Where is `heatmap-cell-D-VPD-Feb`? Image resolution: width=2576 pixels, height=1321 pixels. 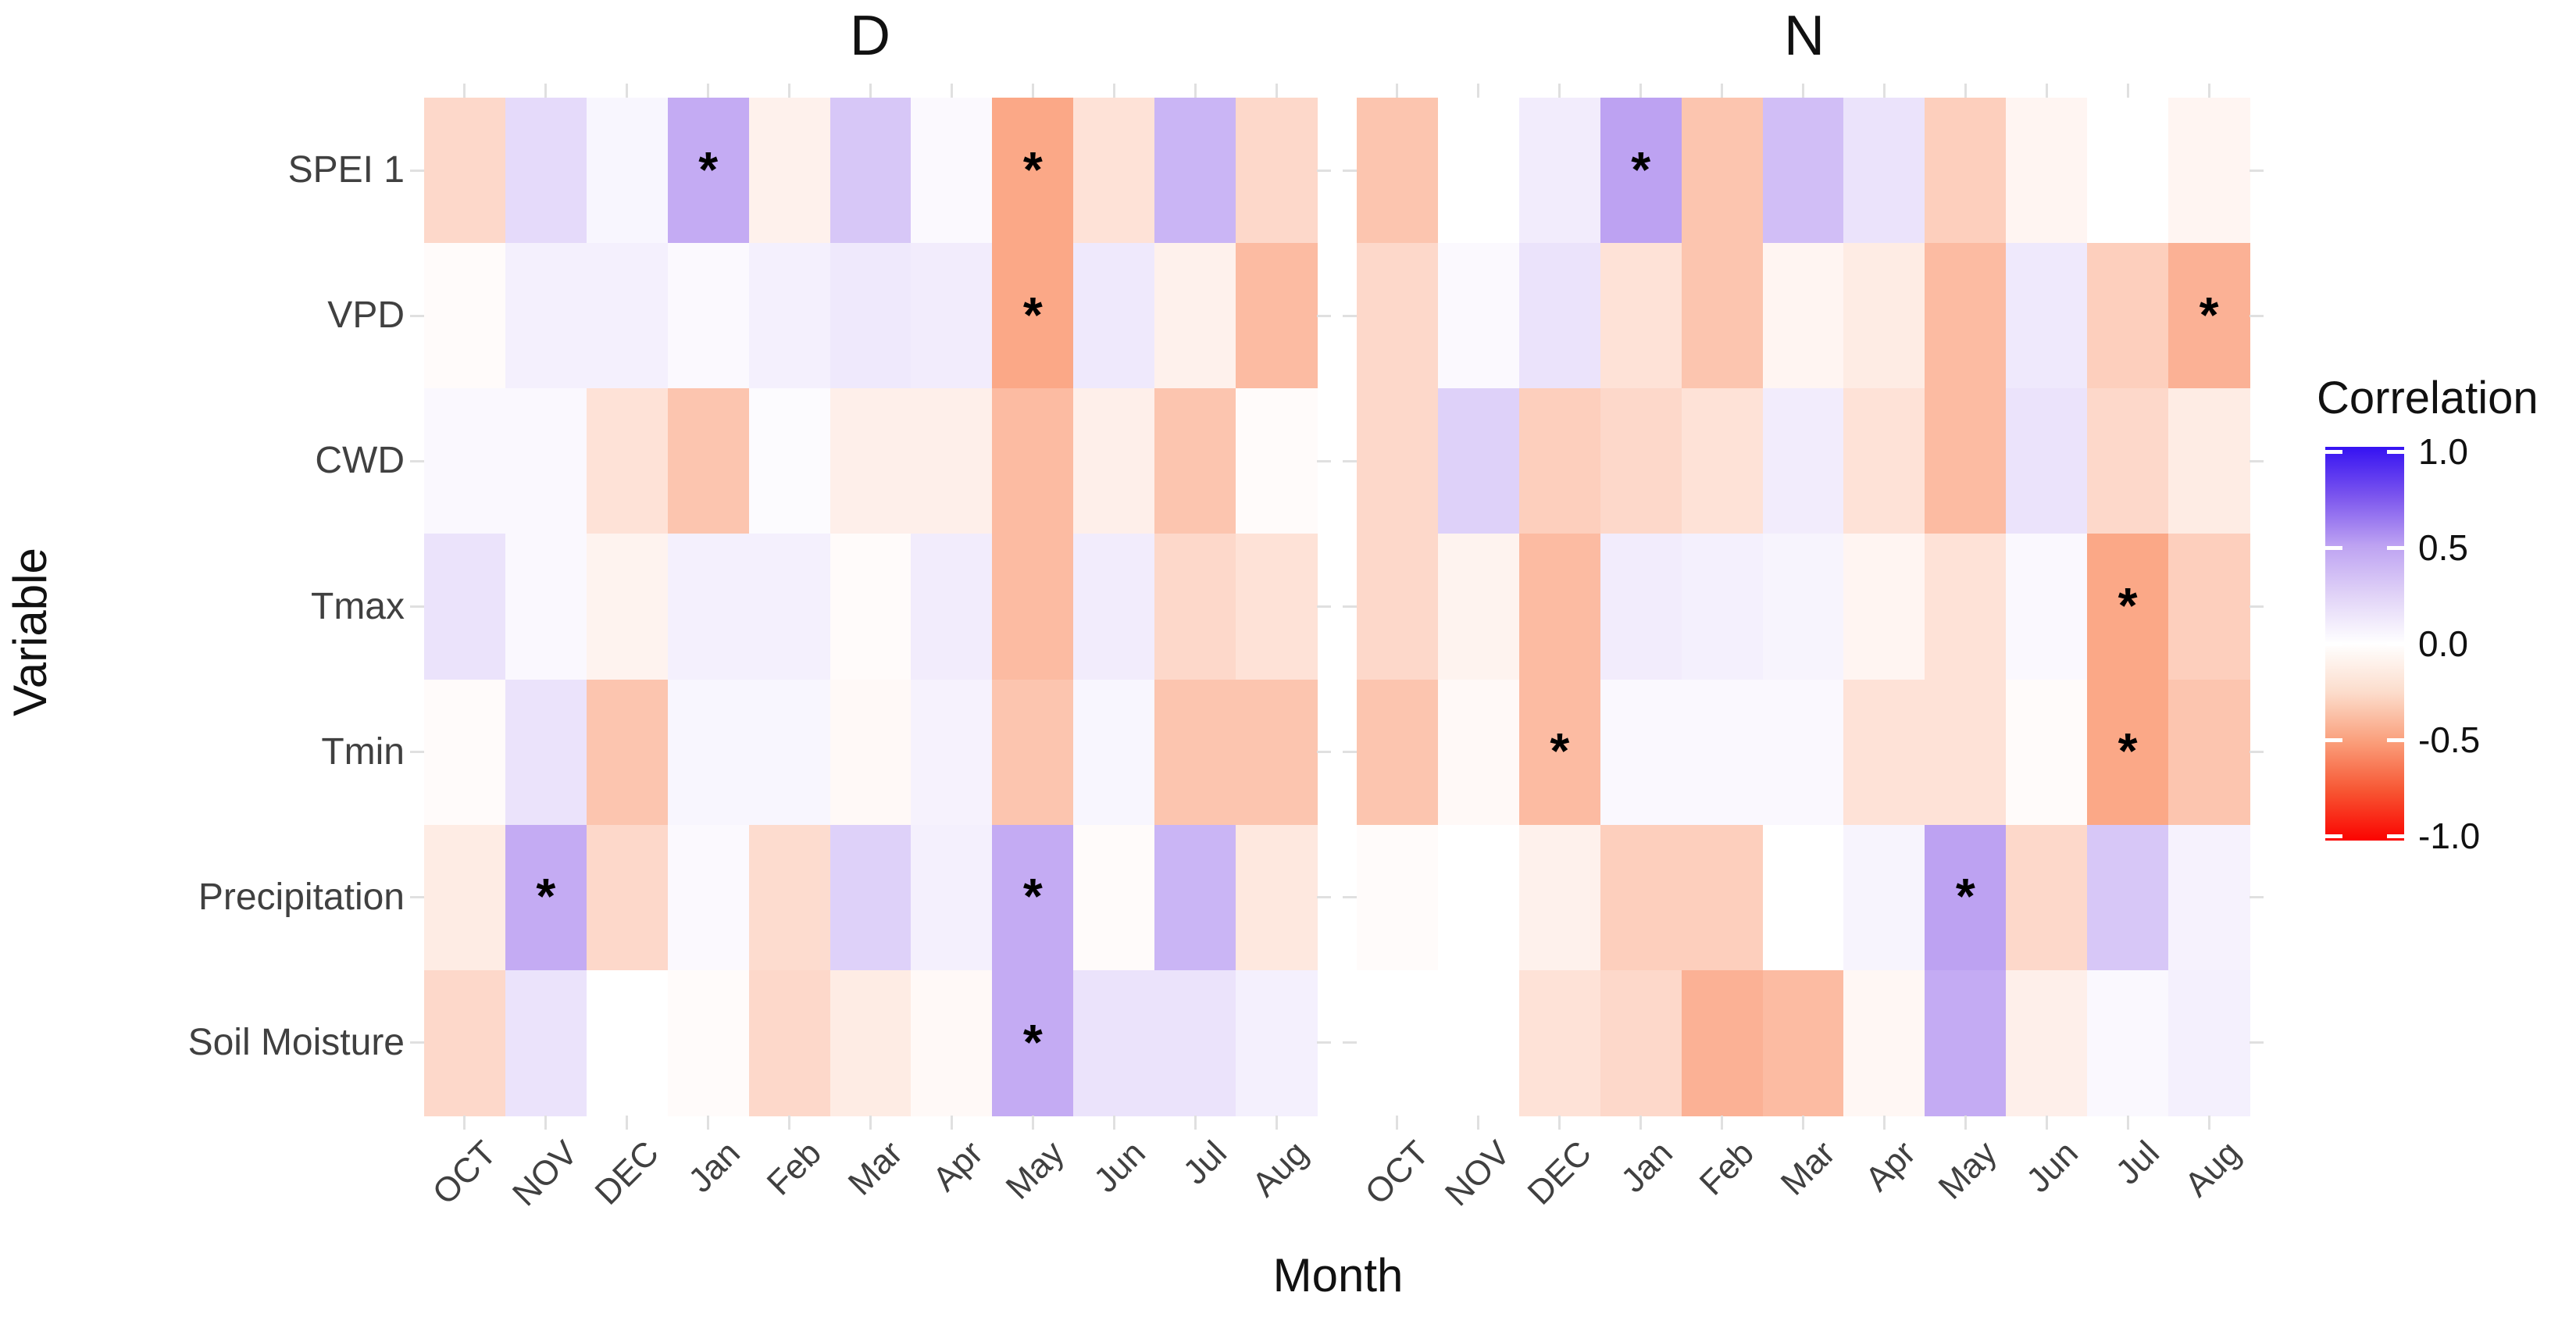
heatmap-cell-D-VPD-Feb is located at coordinates (789, 316).